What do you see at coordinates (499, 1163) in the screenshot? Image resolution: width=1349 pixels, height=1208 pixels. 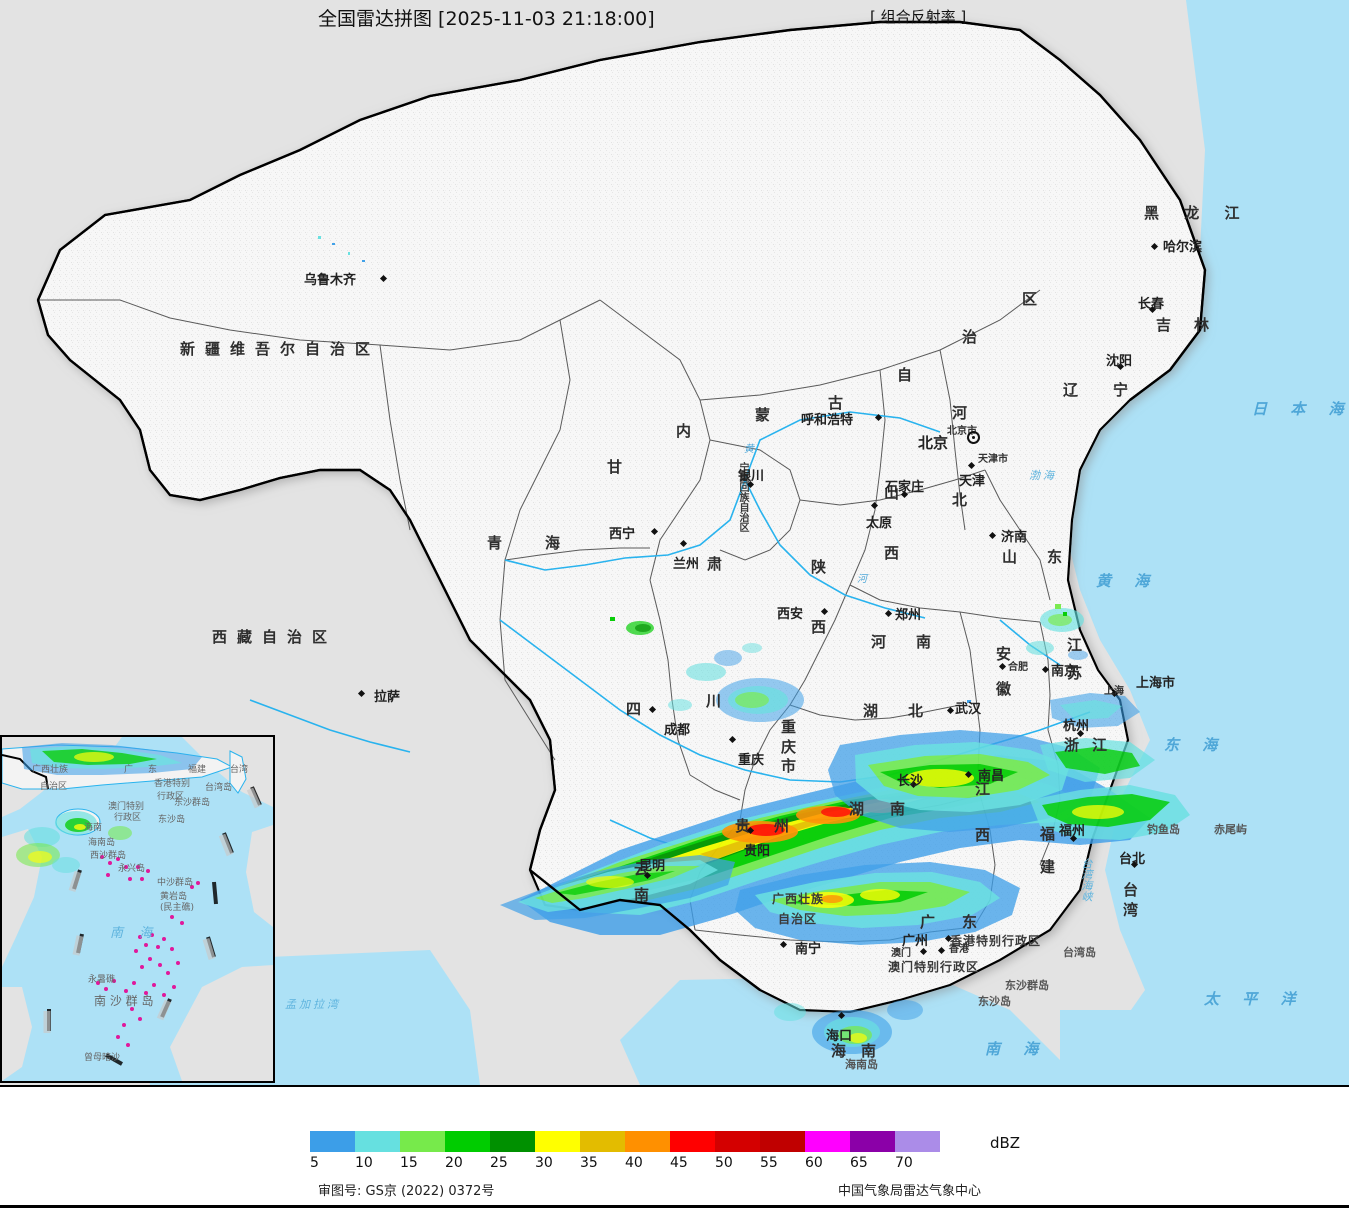 I see `colorbar-tick-25: 25` at bounding box center [499, 1163].